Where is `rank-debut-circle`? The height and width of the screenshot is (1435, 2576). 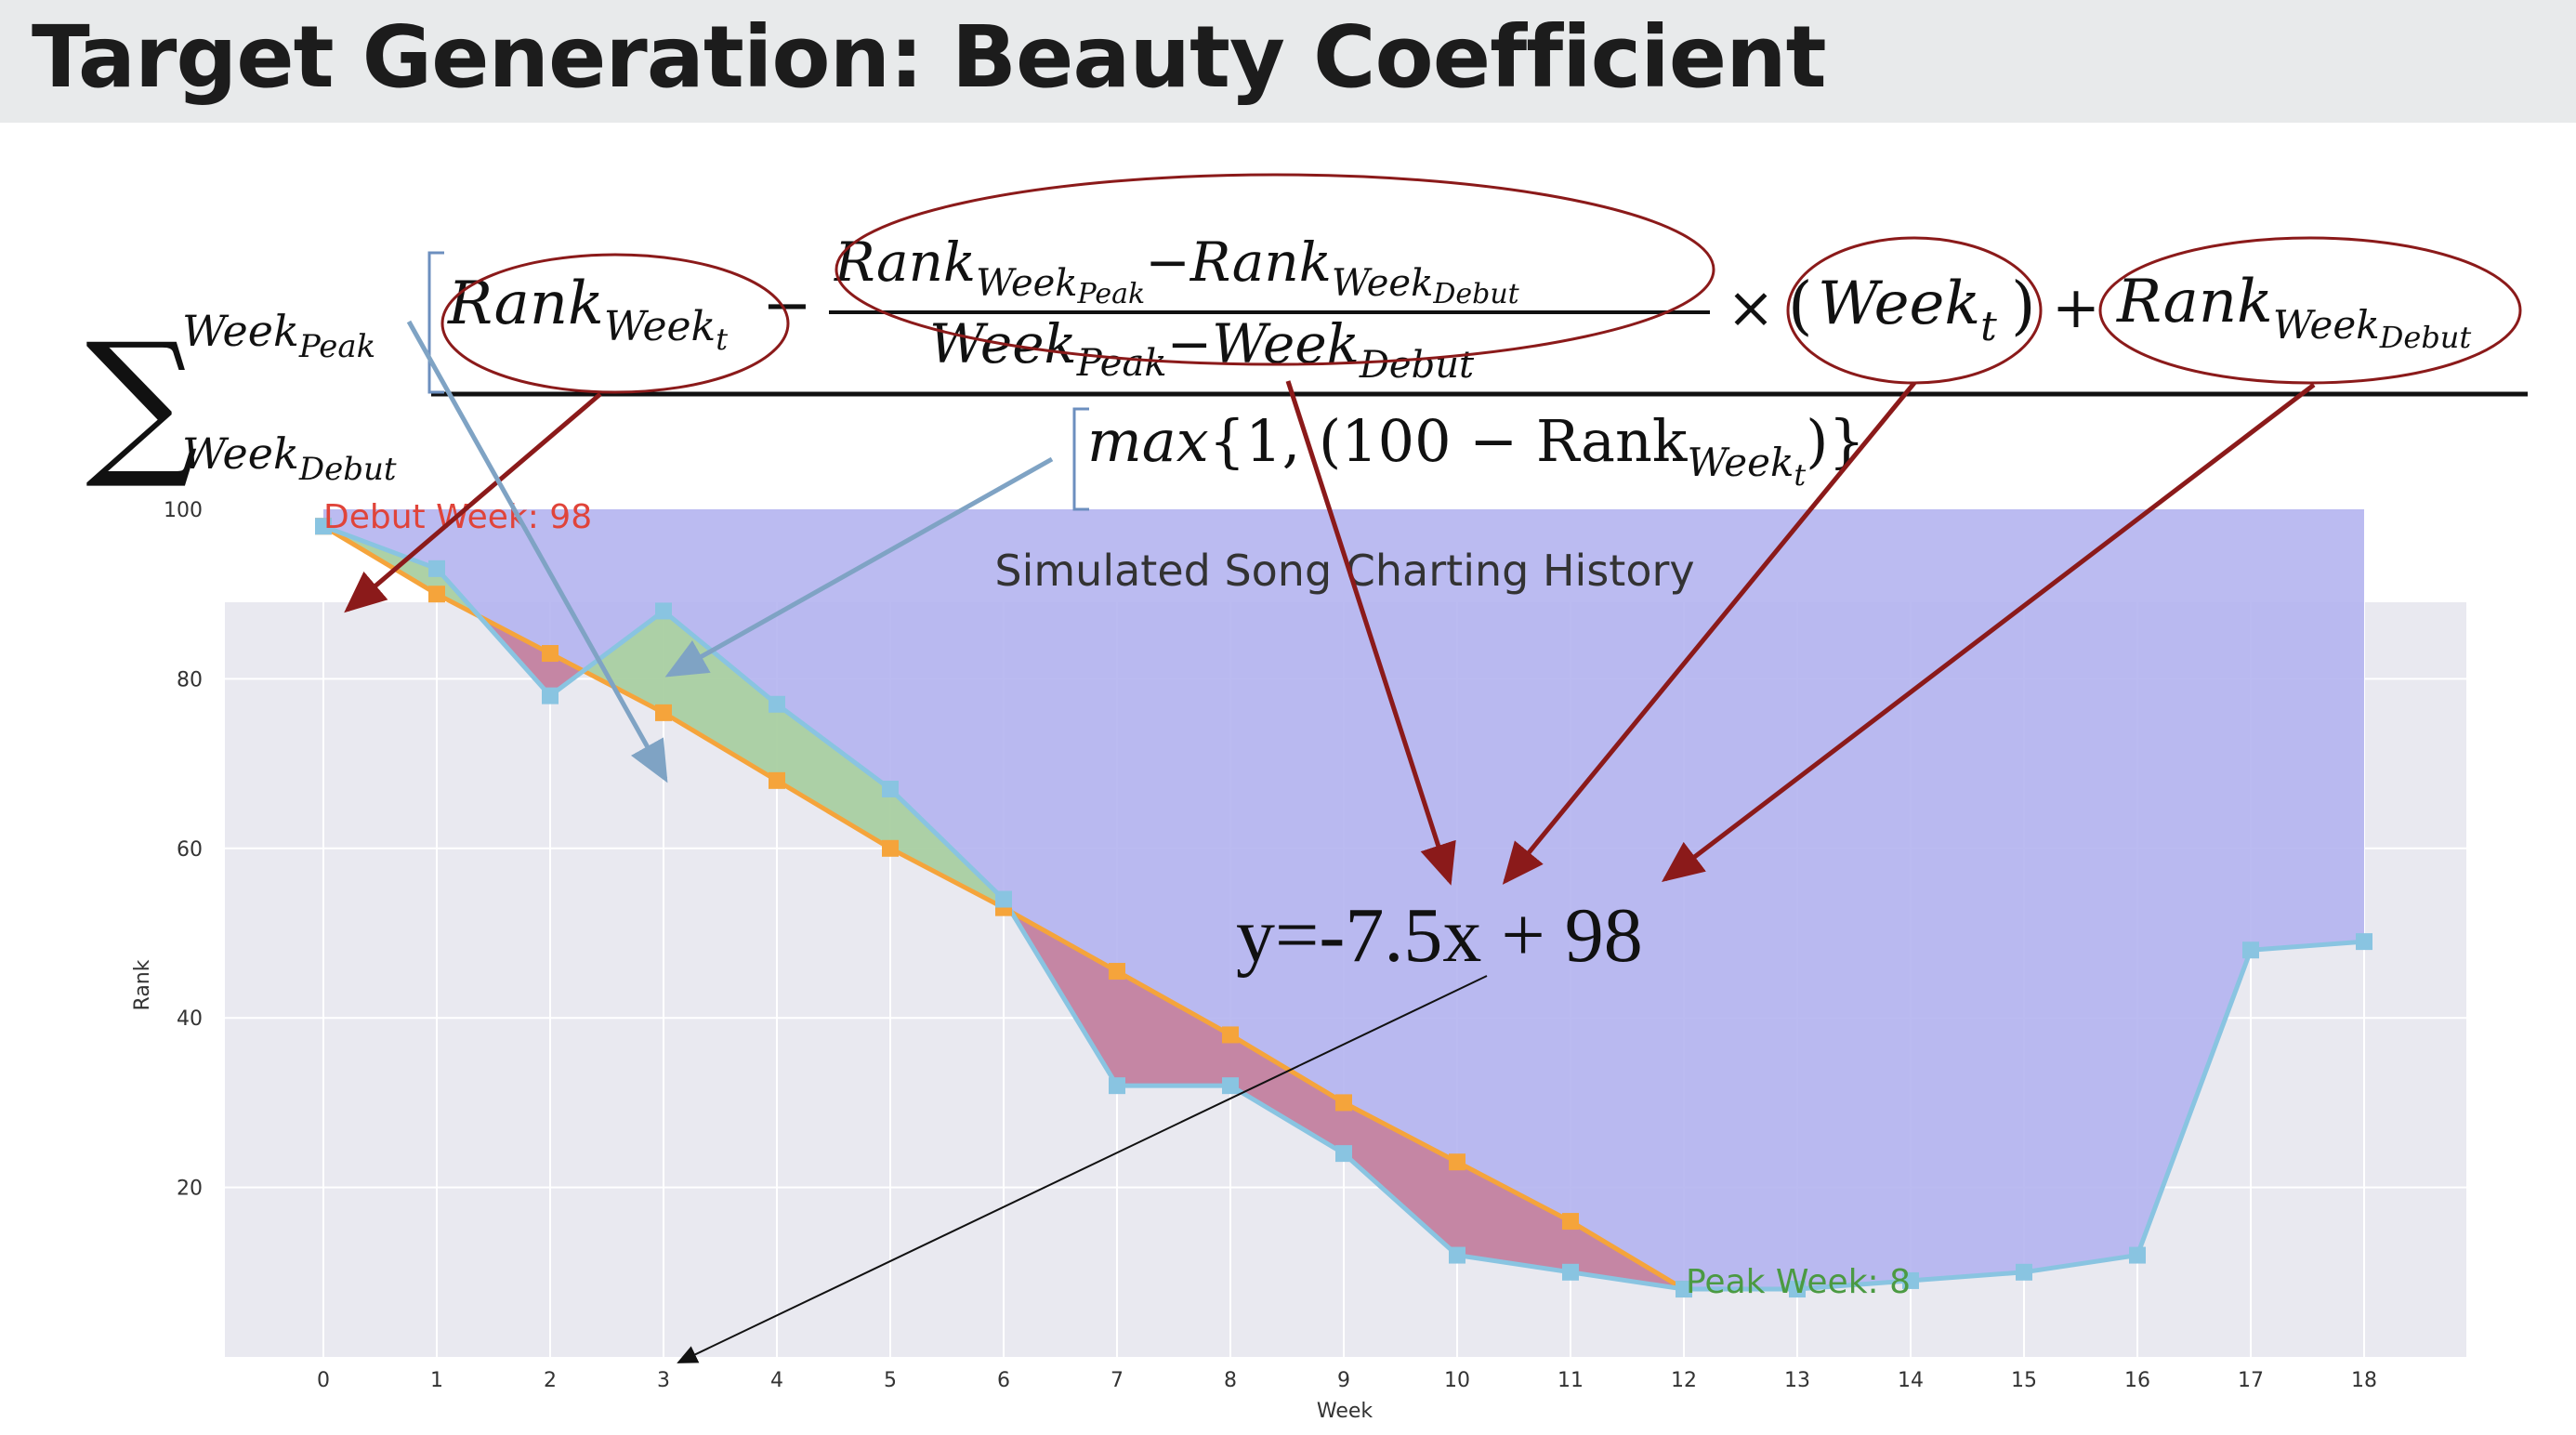
rank-debut-circle is located at coordinates (2310, 310).